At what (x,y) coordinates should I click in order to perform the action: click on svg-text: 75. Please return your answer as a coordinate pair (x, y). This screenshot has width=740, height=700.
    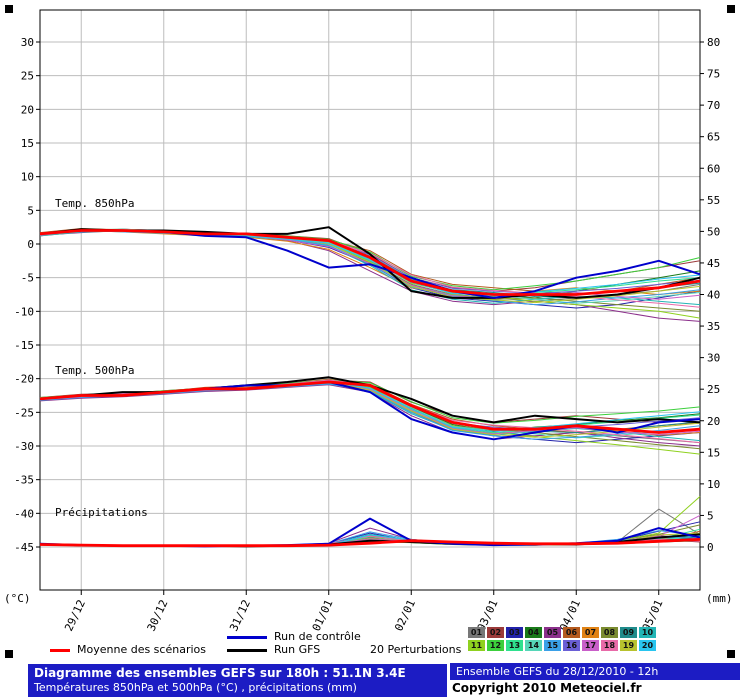
    Looking at the image, I should click on (713, 74).